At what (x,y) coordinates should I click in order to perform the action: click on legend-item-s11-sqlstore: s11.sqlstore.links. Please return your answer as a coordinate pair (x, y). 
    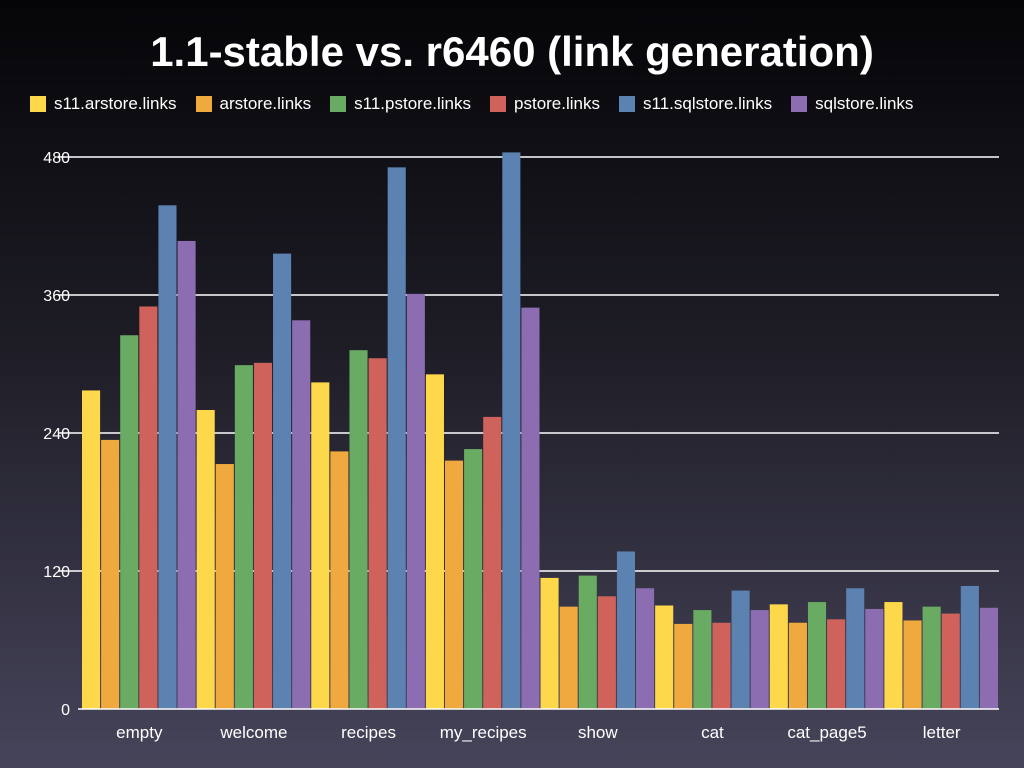
    Looking at the image, I should click on (695, 104).